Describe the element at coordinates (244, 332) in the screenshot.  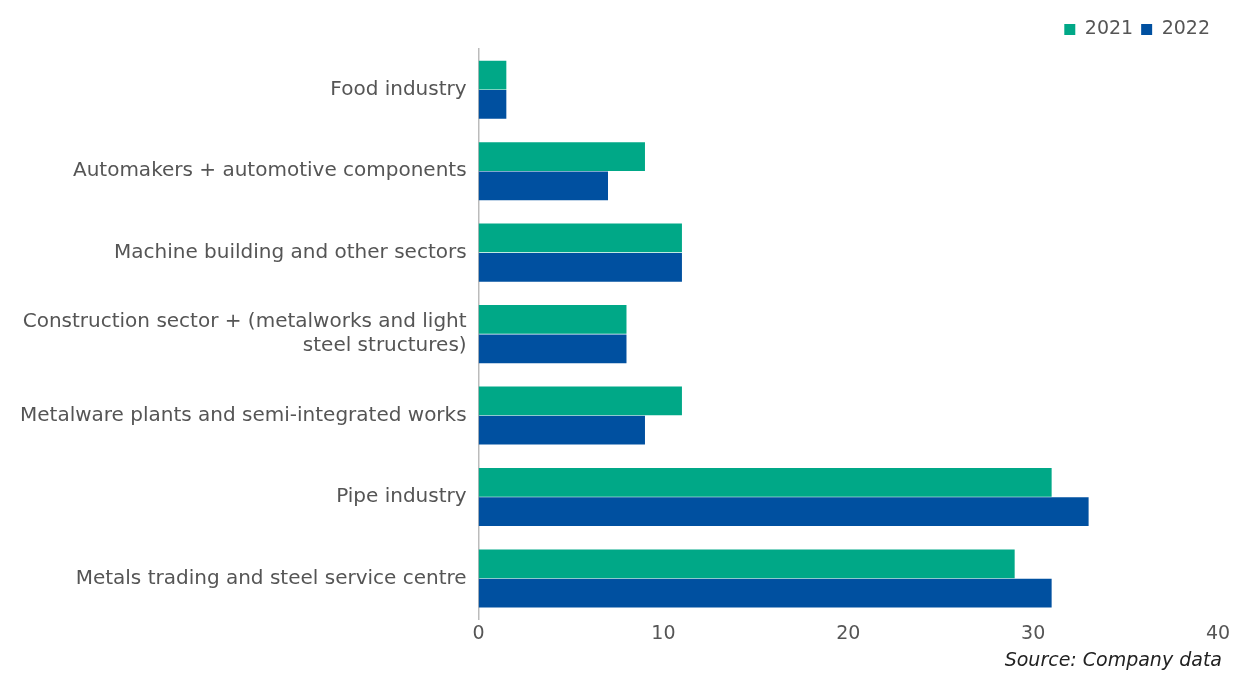
I see `y-tick-label: Construction sector + (metalworks and light steel structures)` at that location.